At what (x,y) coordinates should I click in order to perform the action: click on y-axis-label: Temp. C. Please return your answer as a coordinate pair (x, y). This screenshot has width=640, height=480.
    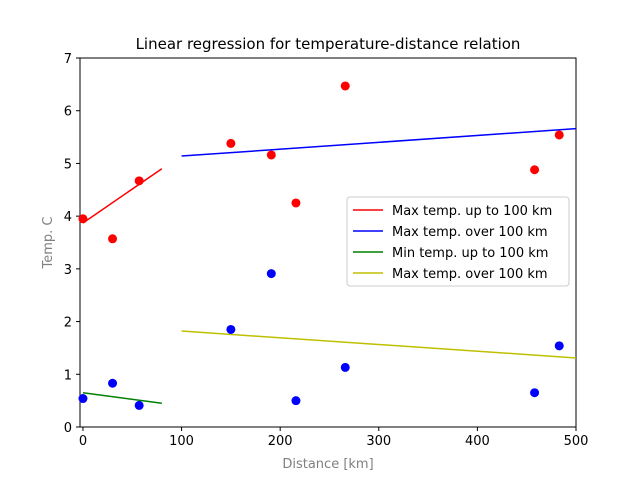
    Looking at the image, I should click on (48, 243).